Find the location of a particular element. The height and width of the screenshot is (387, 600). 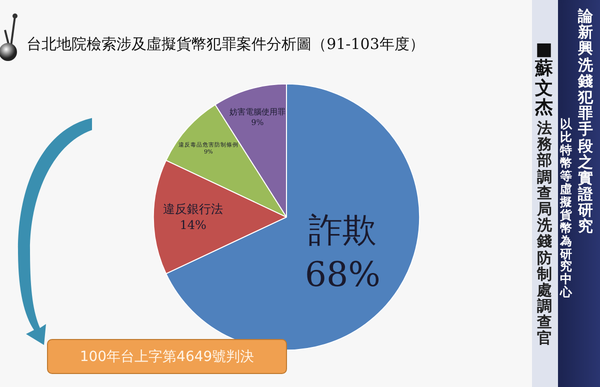

text: 以比特幣等虛擬貨幣為研究中心 is located at coordinates (566, 208).